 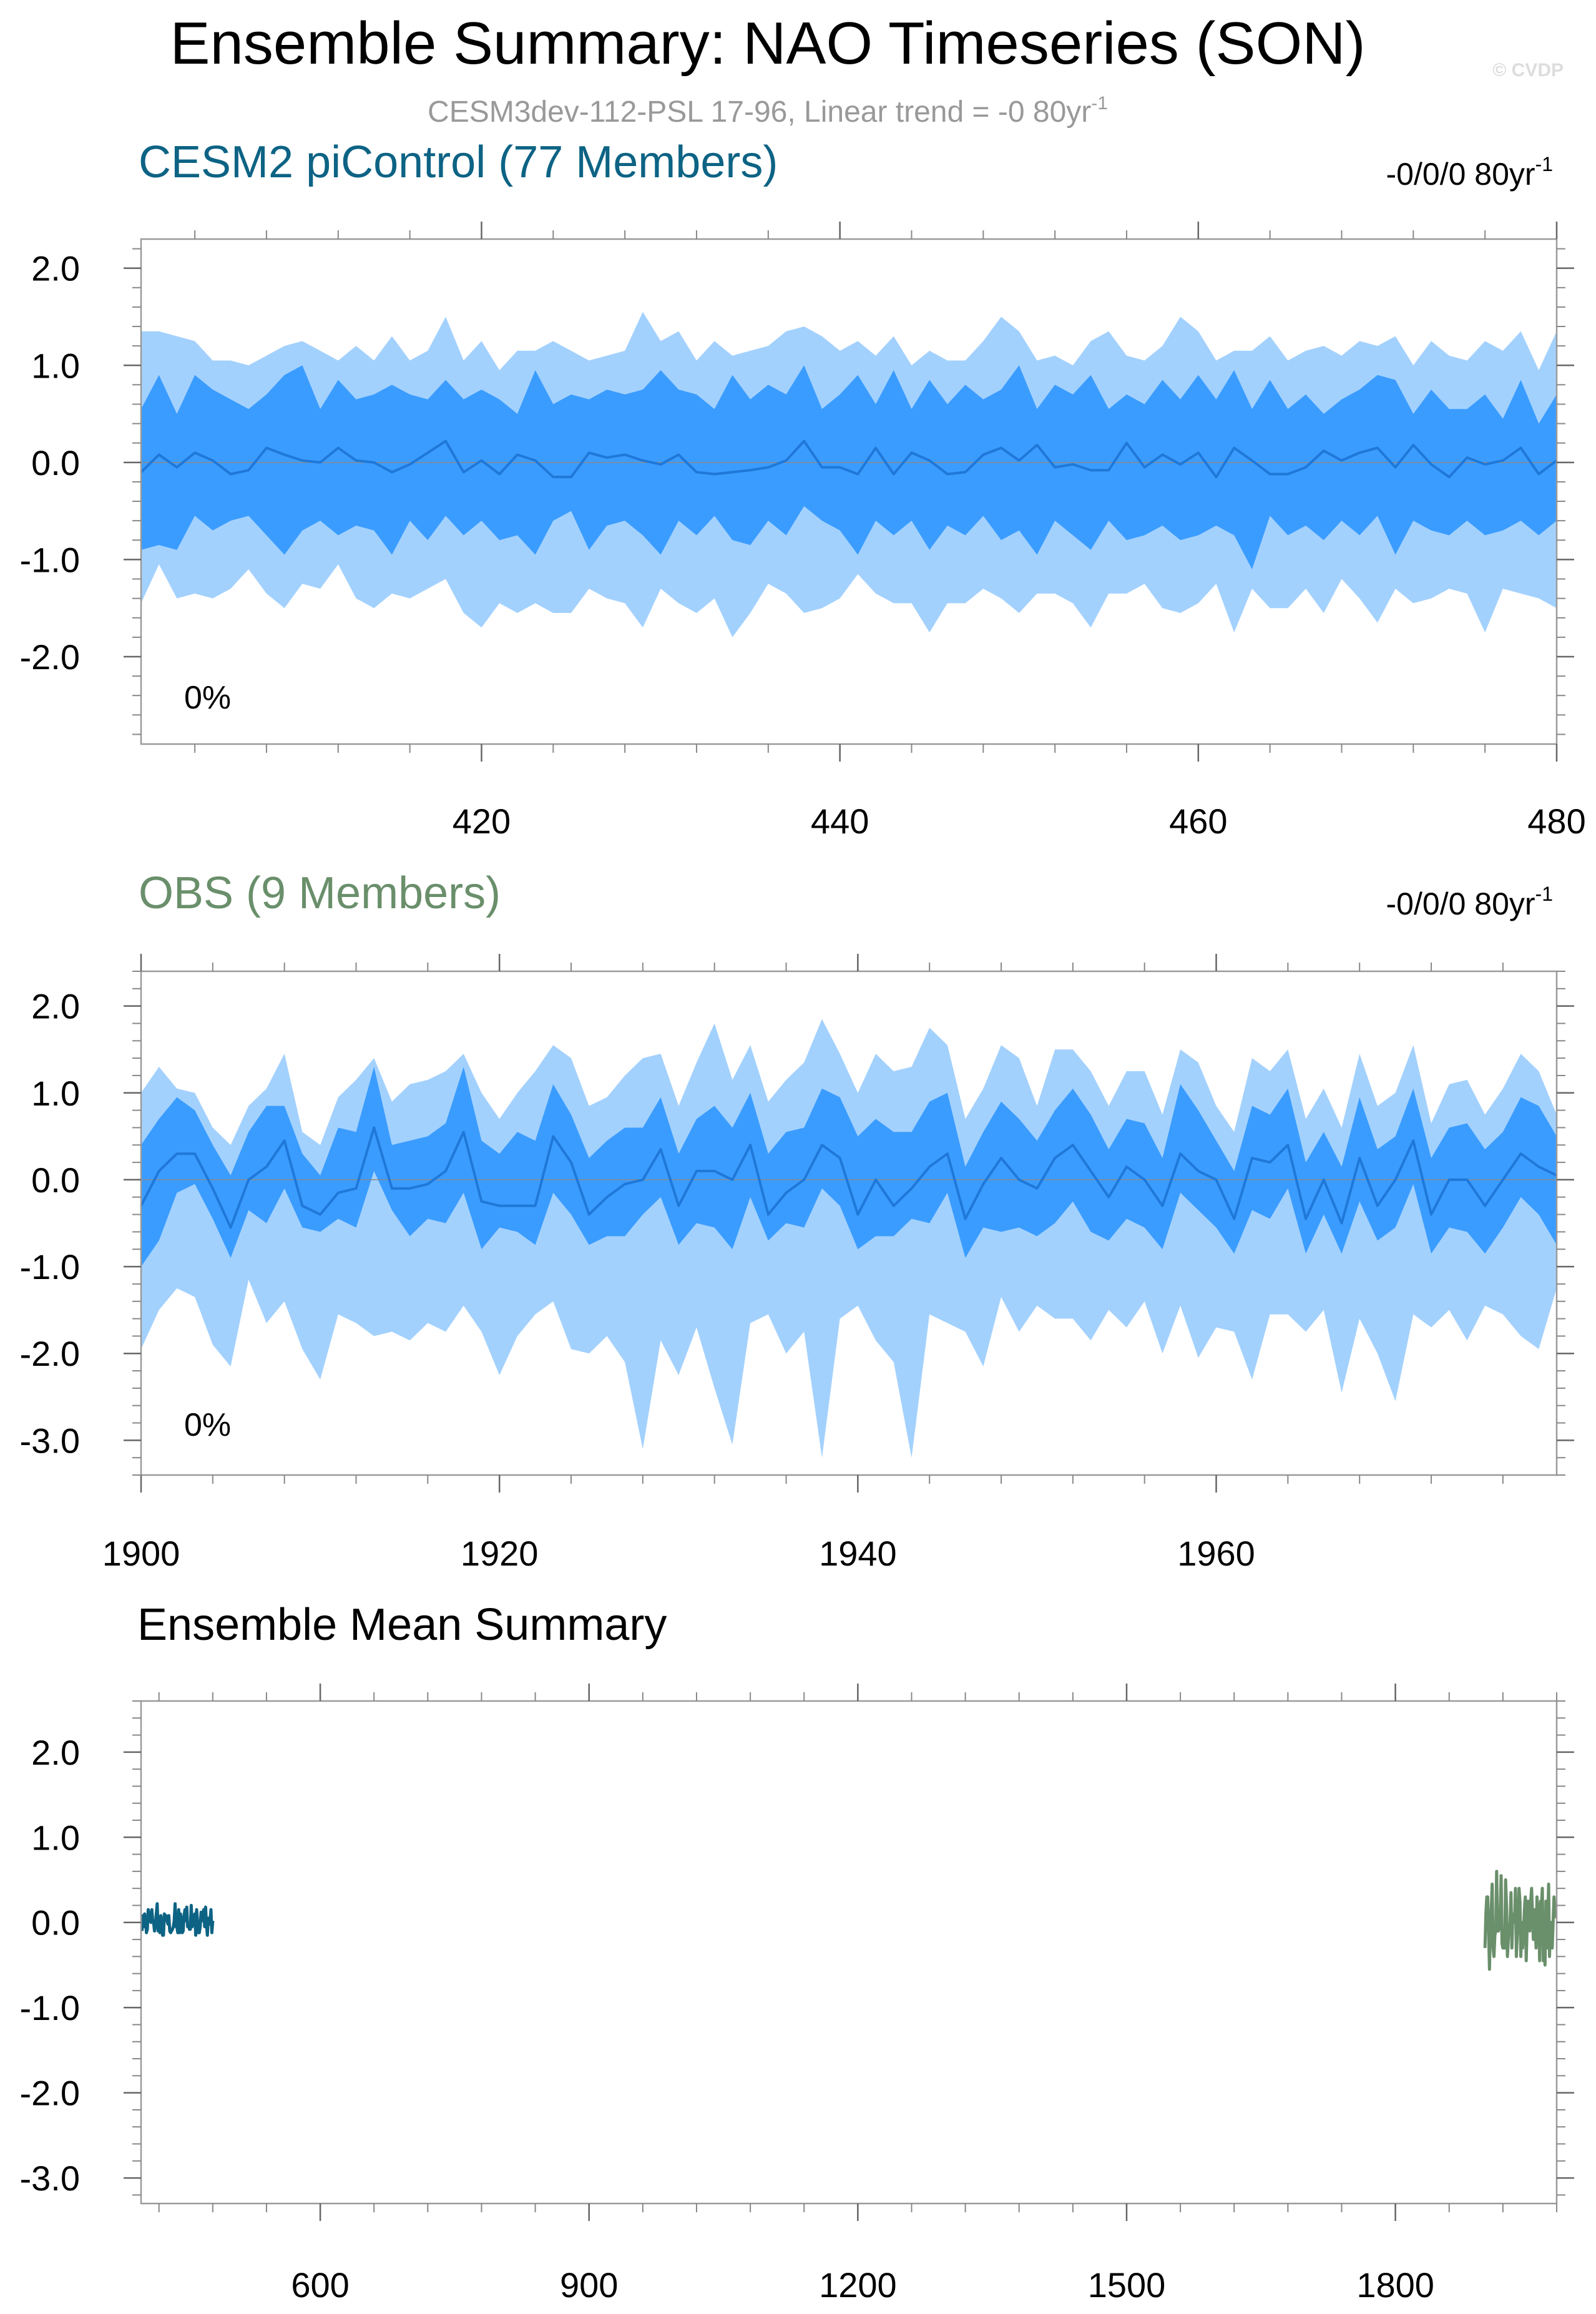 I want to click on panel-cesm-trend: -0/0/0 80yr-1, so click(x=1469, y=172).